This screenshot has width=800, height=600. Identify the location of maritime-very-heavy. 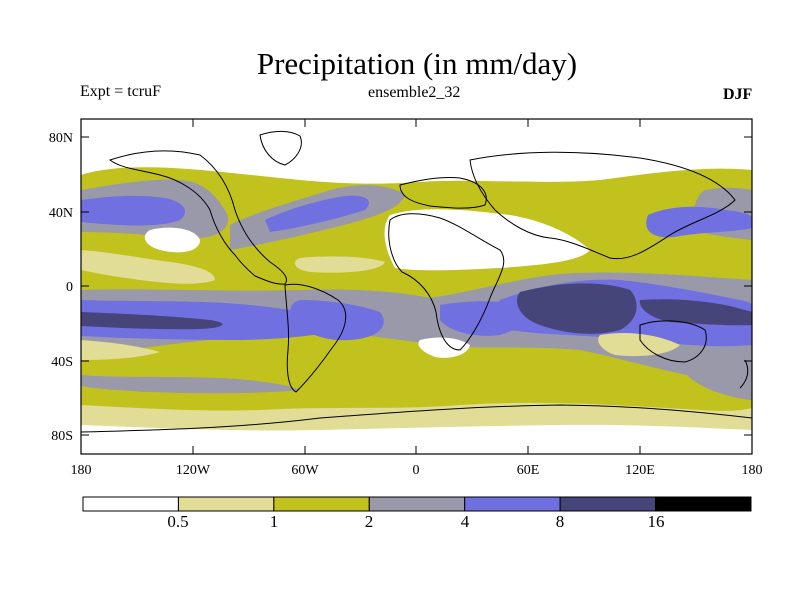
(695, 312).